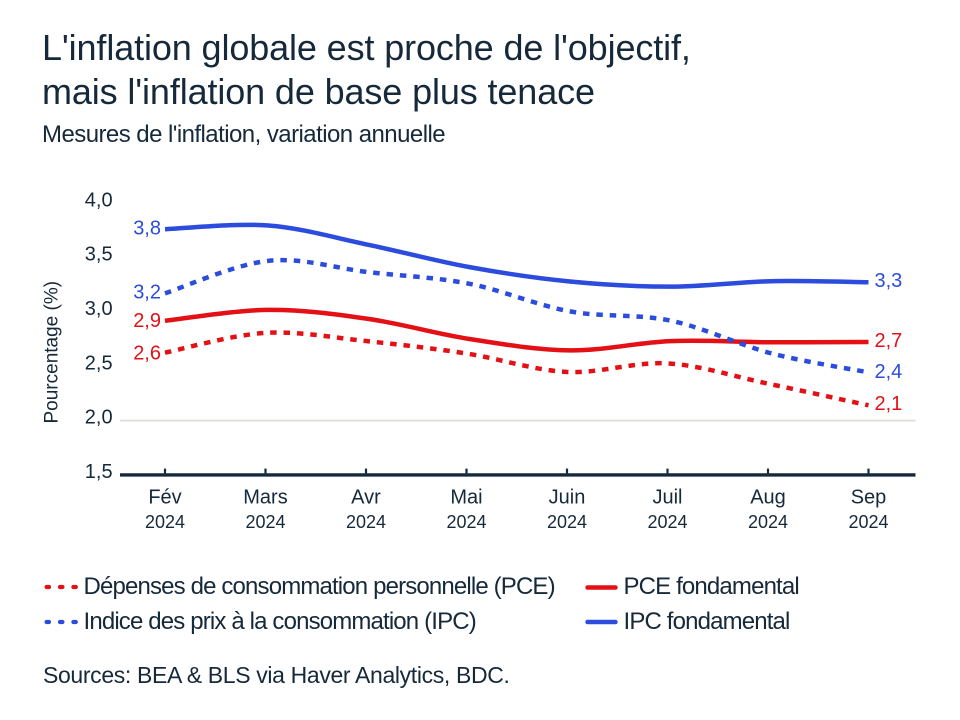 This screenshot has height=720, width=960. Describe the element at coordinates (147, 321) in the screenshot. I see `svg-text: 2,9` at that location.